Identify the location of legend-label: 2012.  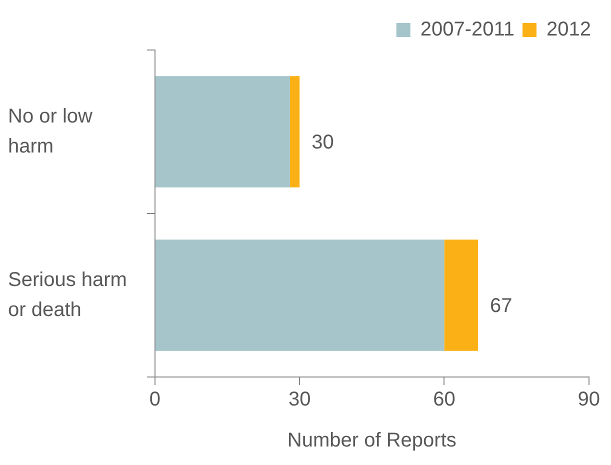
(569, 29).